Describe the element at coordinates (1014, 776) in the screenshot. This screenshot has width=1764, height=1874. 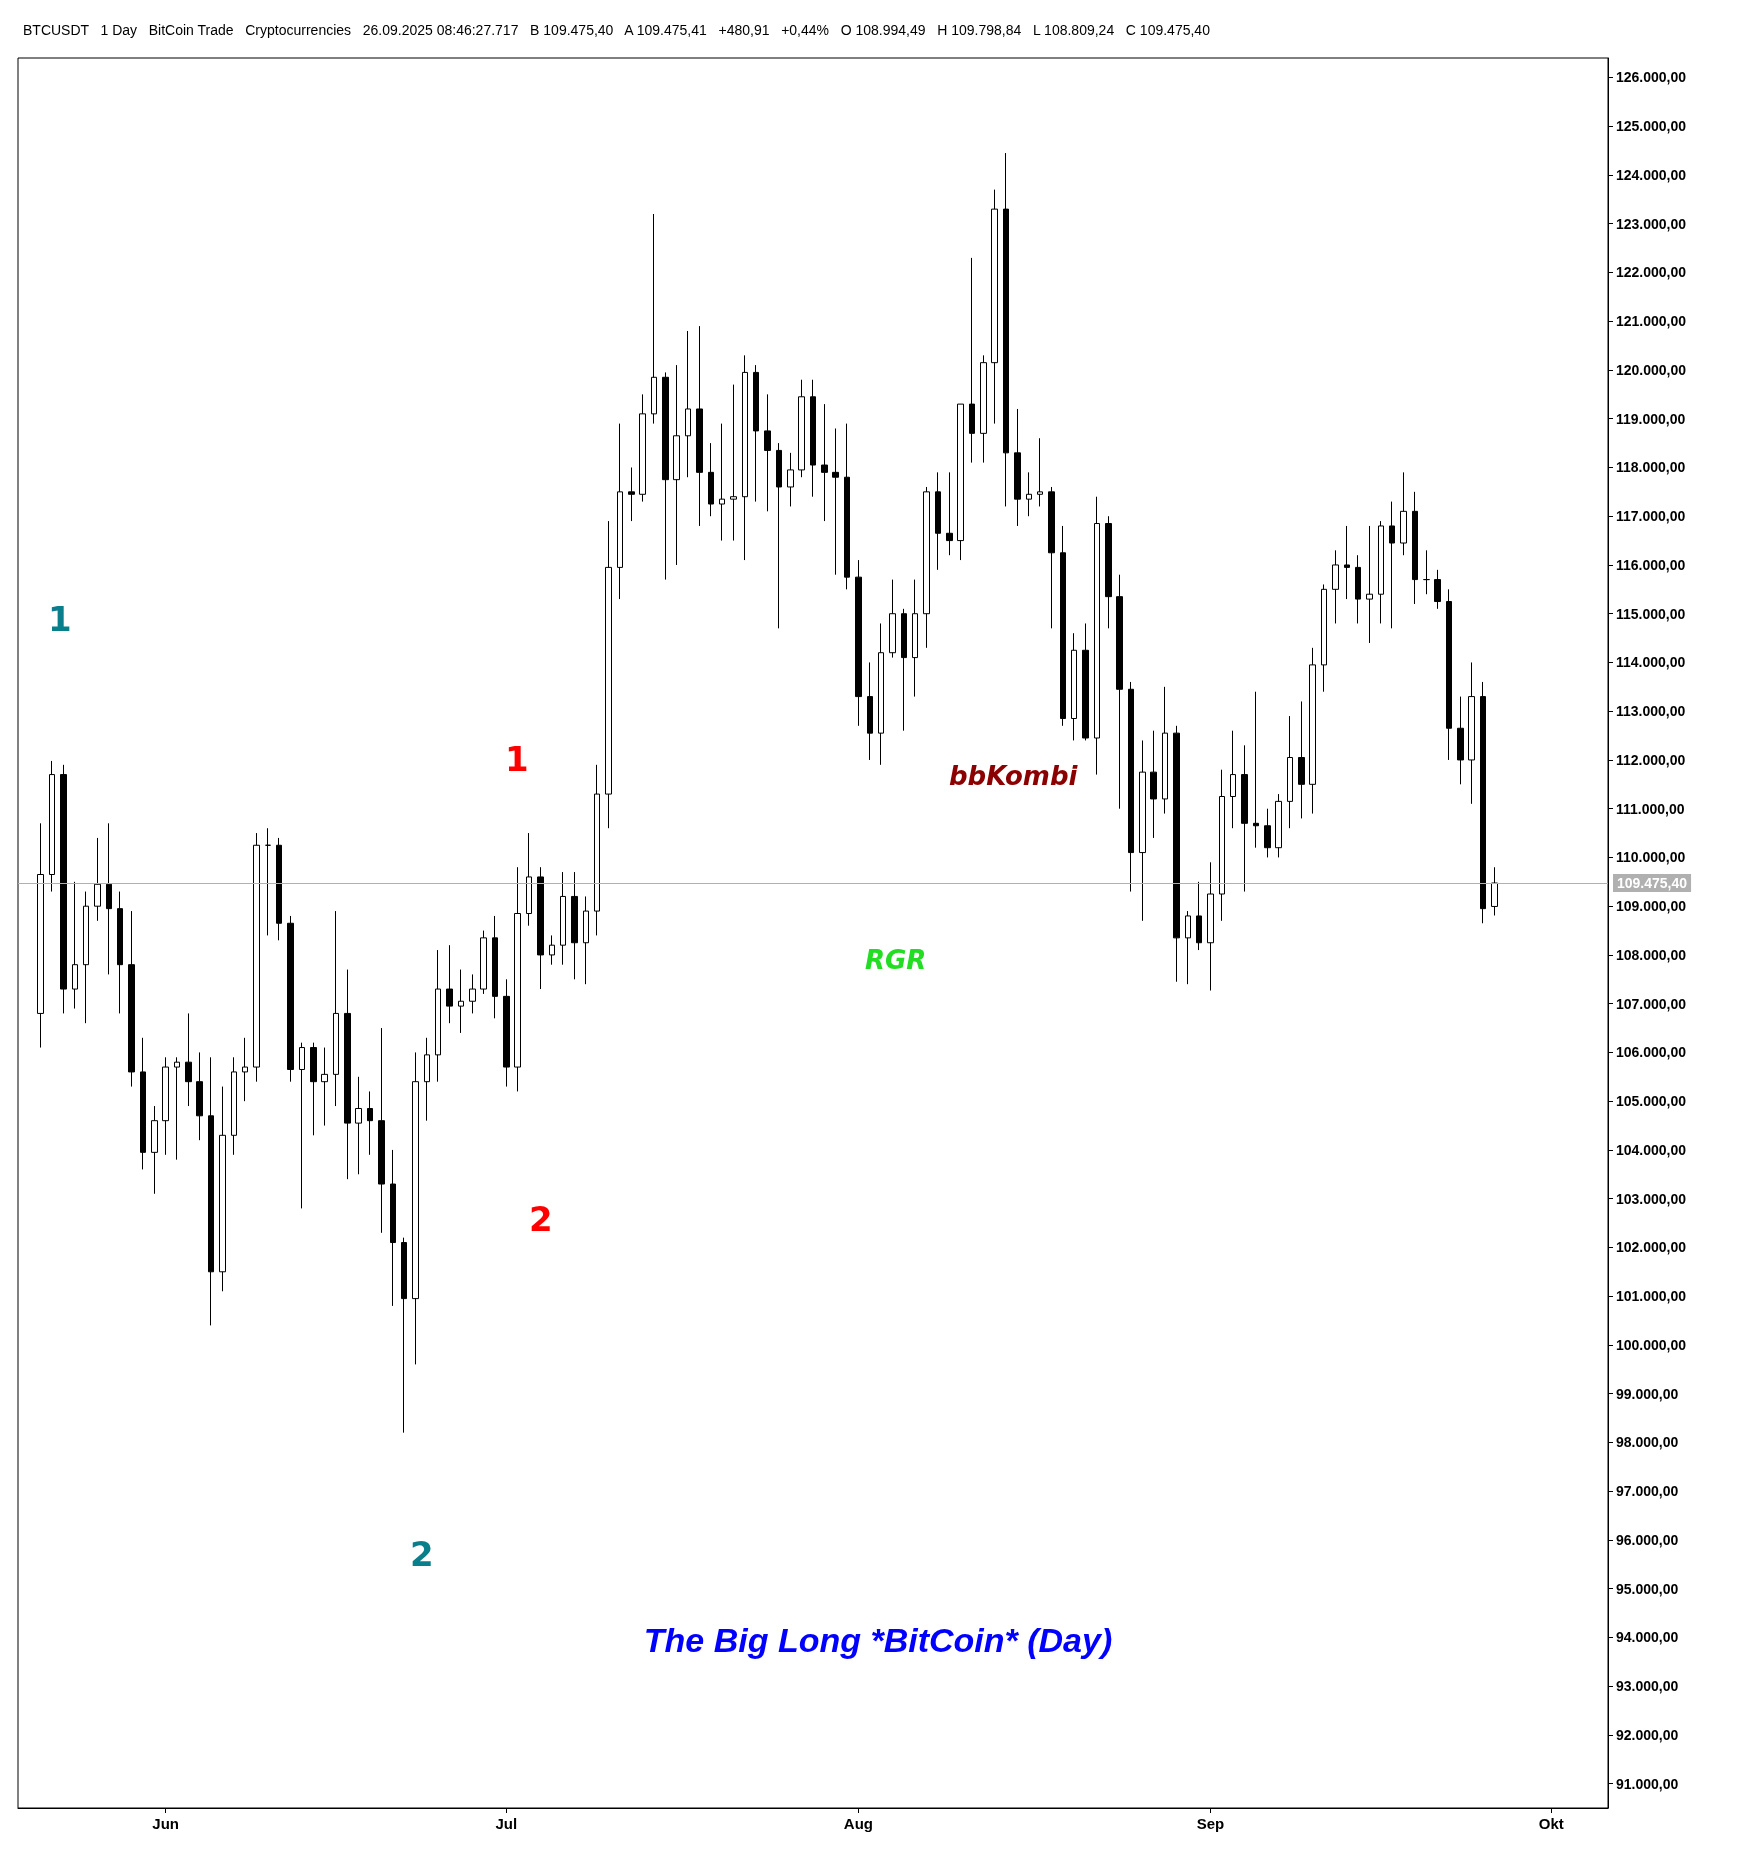
I see `annotation: bbKombi` at that location.